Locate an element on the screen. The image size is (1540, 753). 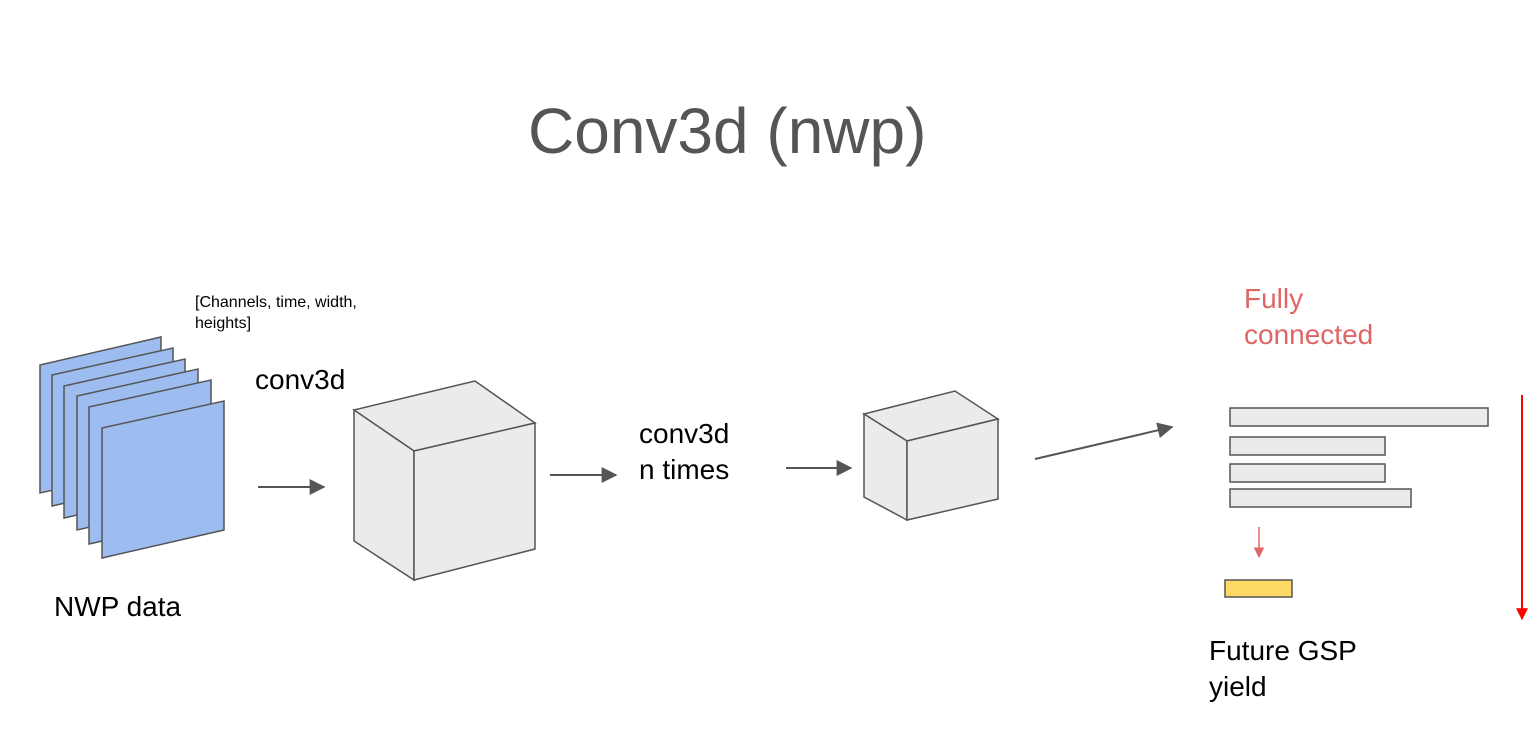
conv3d-cube-large is located at coordinates (444, 481).